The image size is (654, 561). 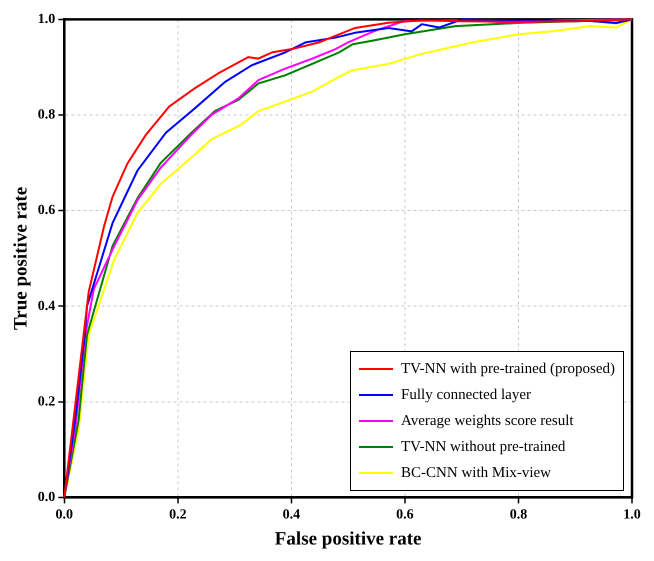 What do you see at coordinates (348, 539) in the screenshot?
I see `x-axis-title: False positive rate` at bounding box center [348, 539].